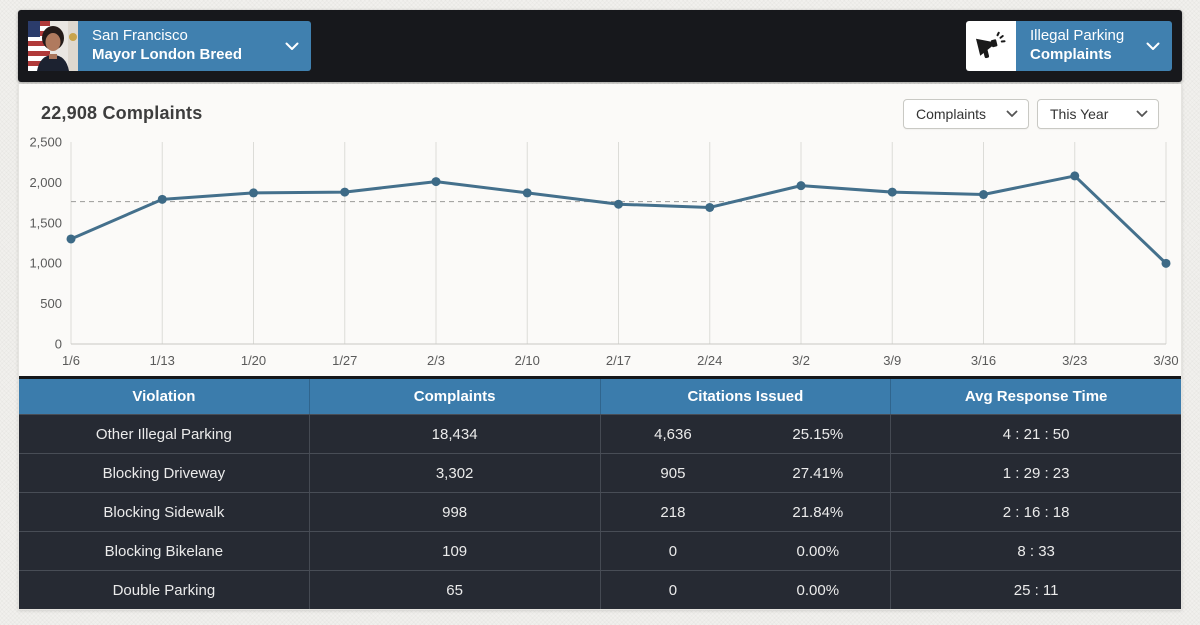 This screenshot has width=1200, height=625. I want to click on table-row: Blocking Bikelane 109 0 0.00% 8 : 33, so click(600, 550).